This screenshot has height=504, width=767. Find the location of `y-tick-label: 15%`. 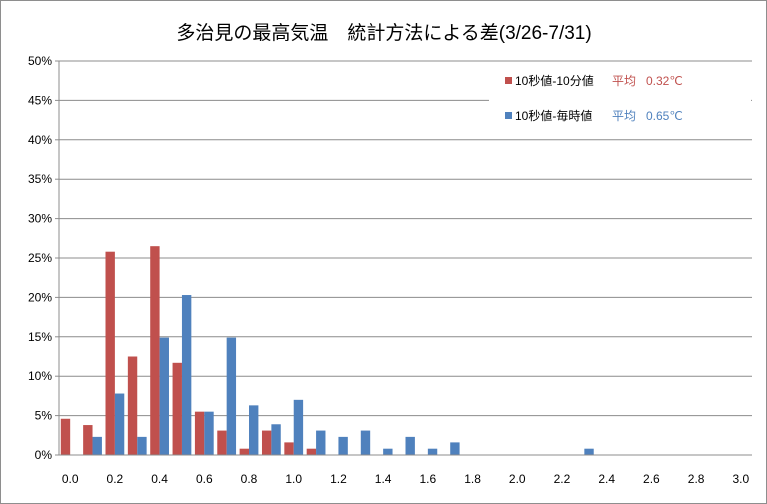

y-tick-label: 15% is located at coordinates (40, 337).